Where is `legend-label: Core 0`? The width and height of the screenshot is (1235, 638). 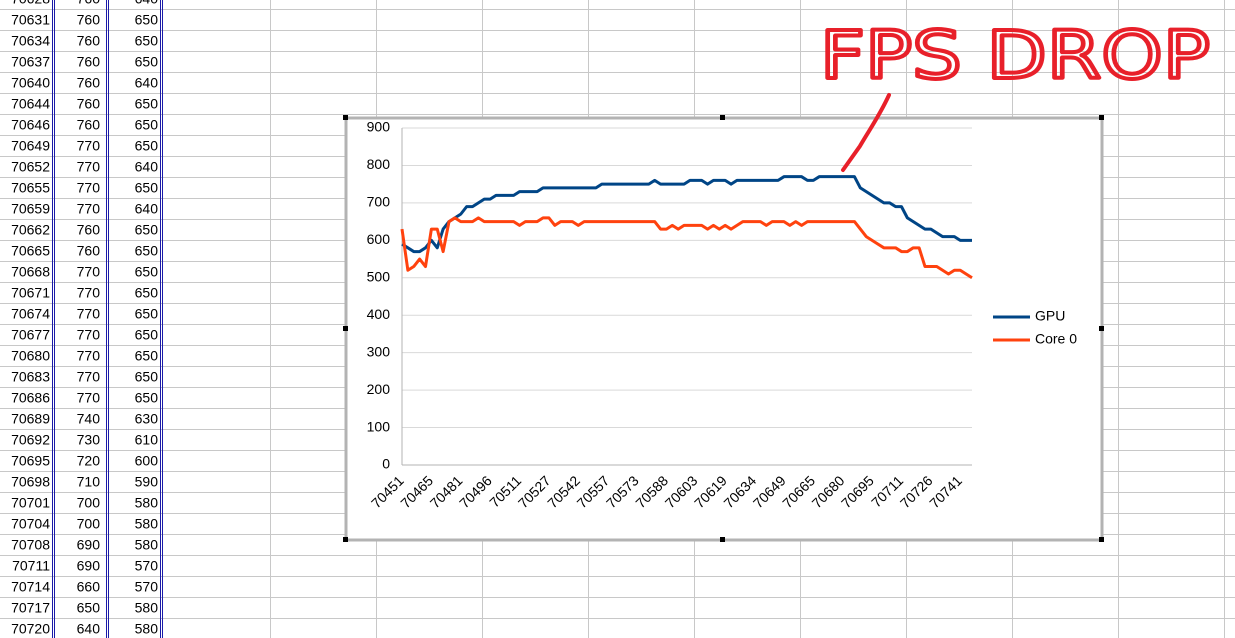 legend-label: Core 0 is located at coordinates (1056, 339).